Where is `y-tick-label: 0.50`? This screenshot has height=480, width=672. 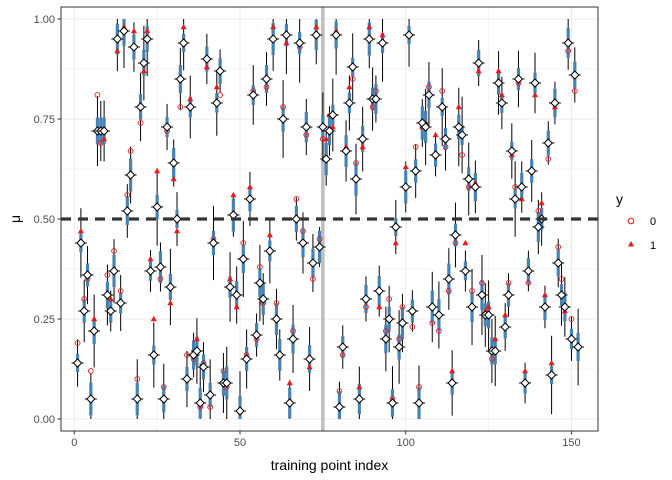
y-tick-label: 0.50 is located at coordinates (44, 220).